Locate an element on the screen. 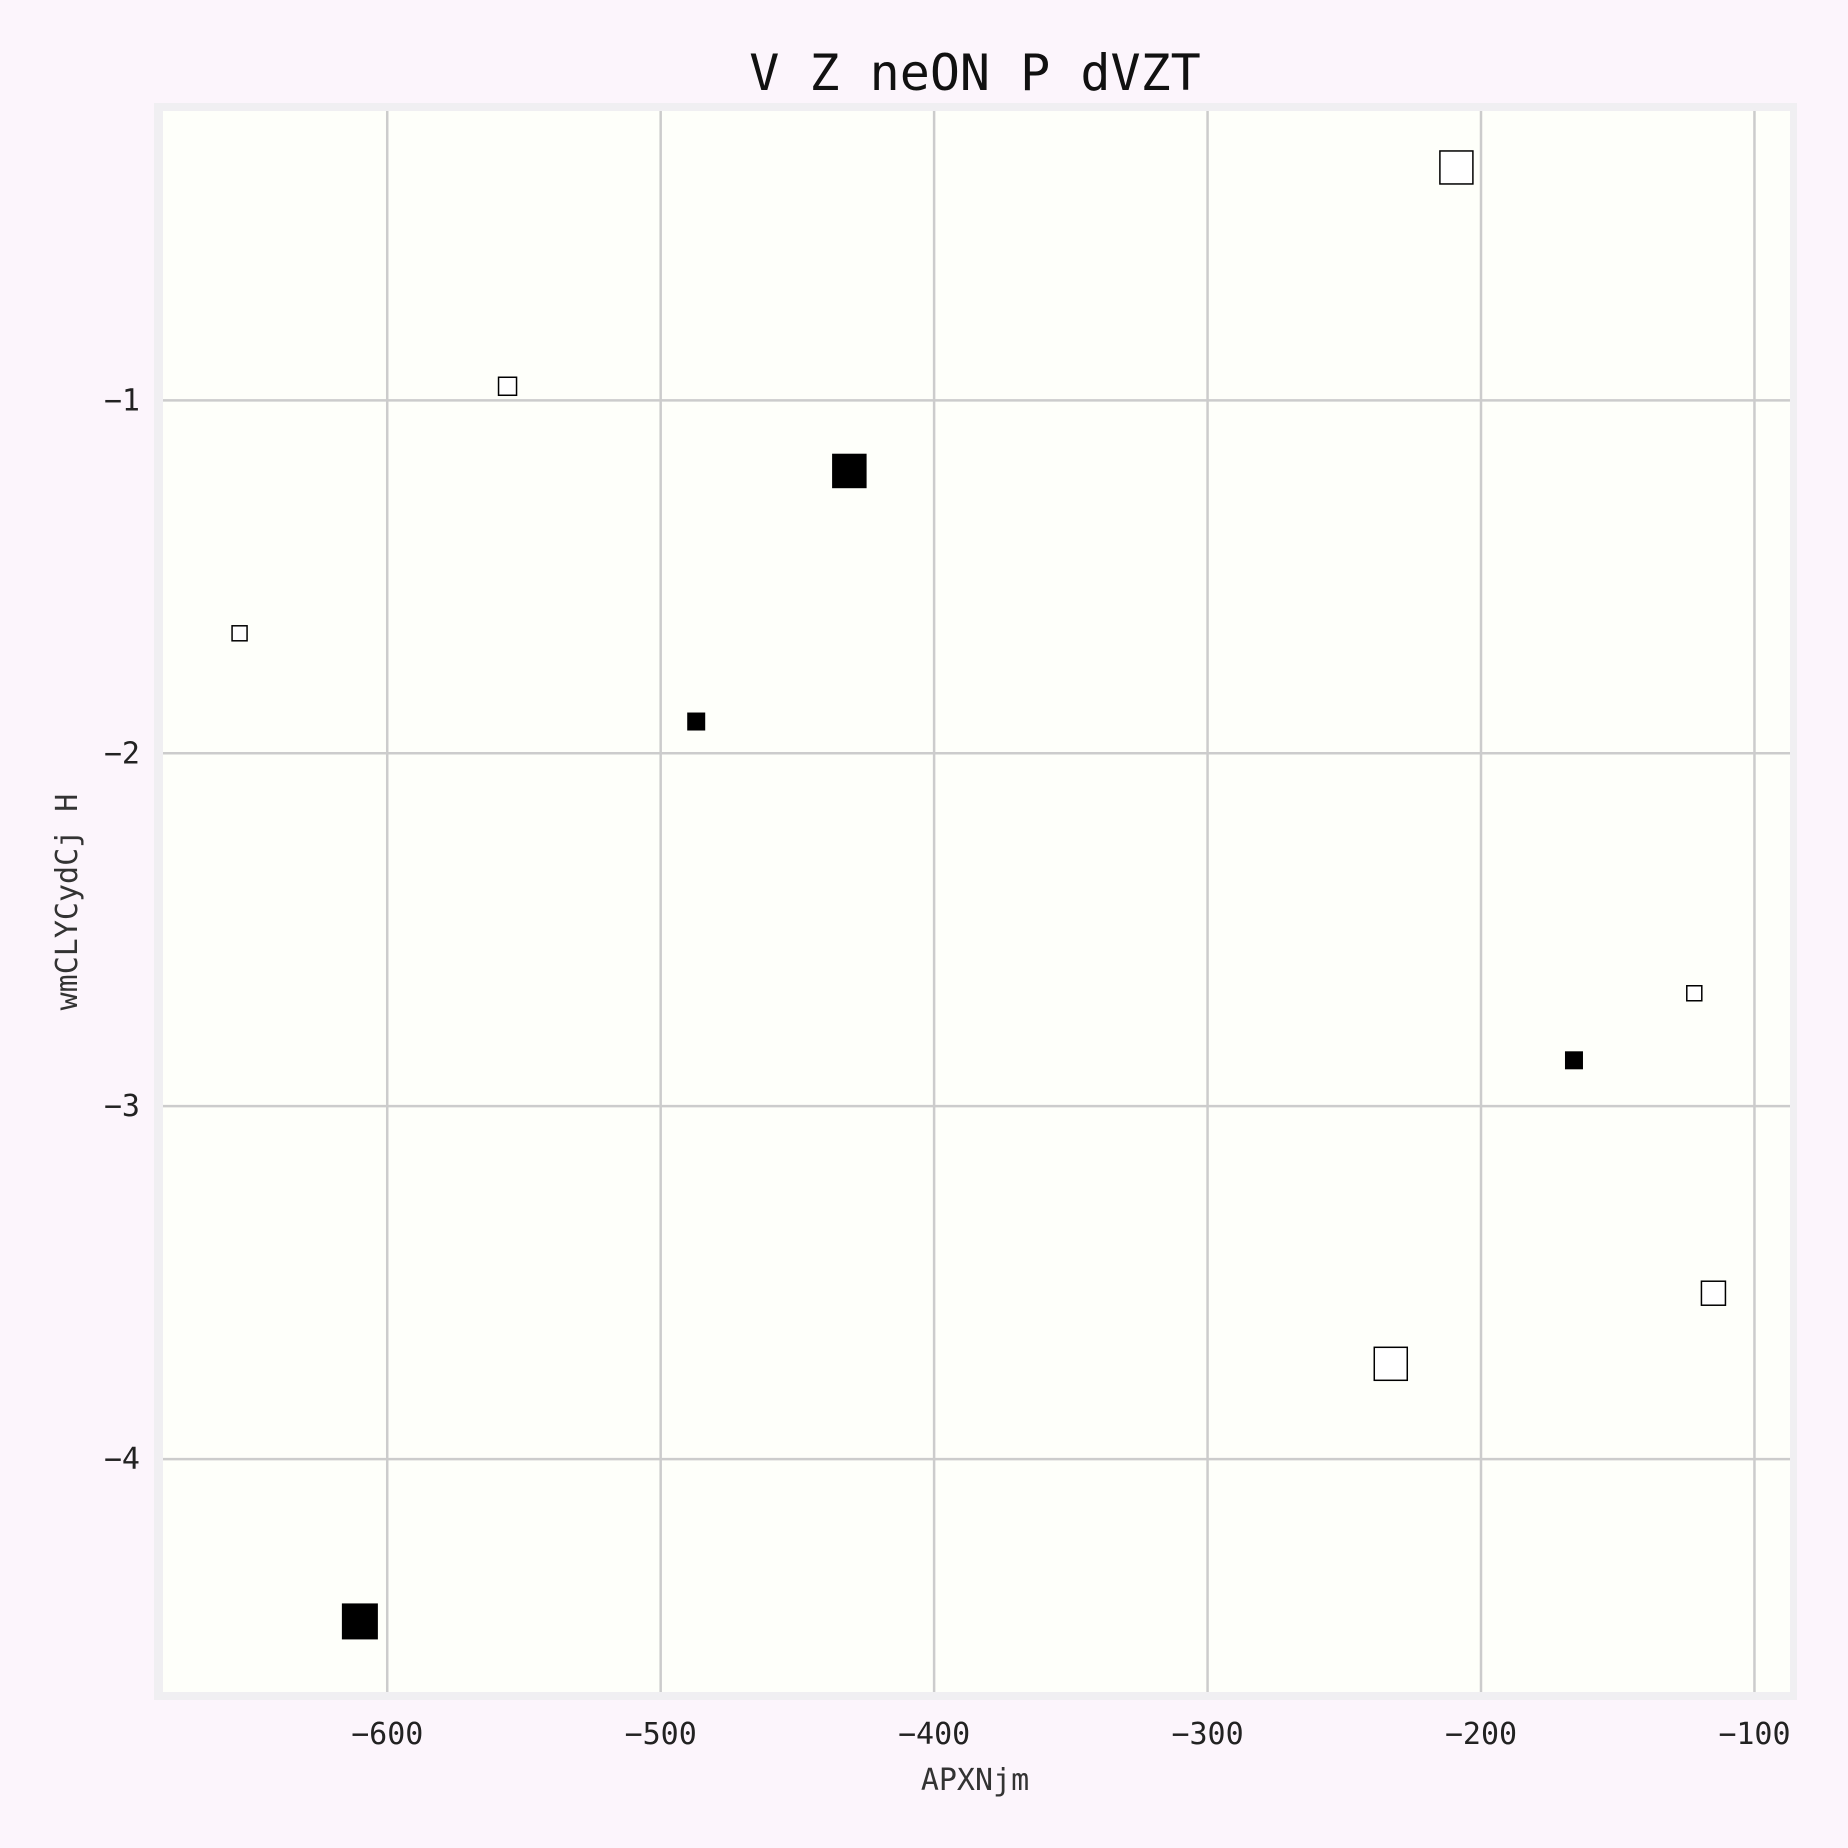 This screenshot has height=1848, width=1848. chart-title: V Z neON P dVZT is located at coordinates (975, 73).